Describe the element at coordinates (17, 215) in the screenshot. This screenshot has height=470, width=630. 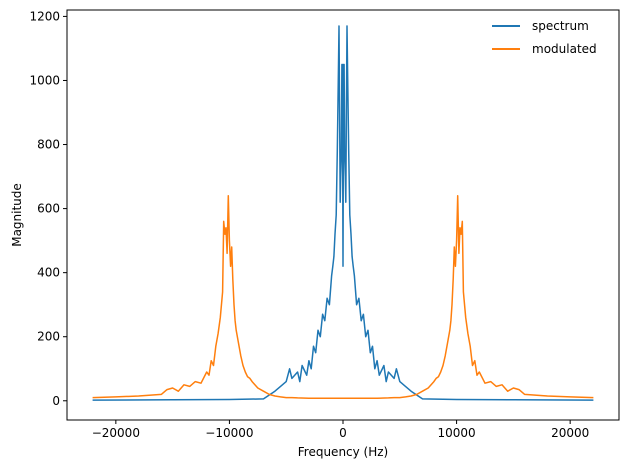
I see `y-axis-label: Magnitude` at that location.